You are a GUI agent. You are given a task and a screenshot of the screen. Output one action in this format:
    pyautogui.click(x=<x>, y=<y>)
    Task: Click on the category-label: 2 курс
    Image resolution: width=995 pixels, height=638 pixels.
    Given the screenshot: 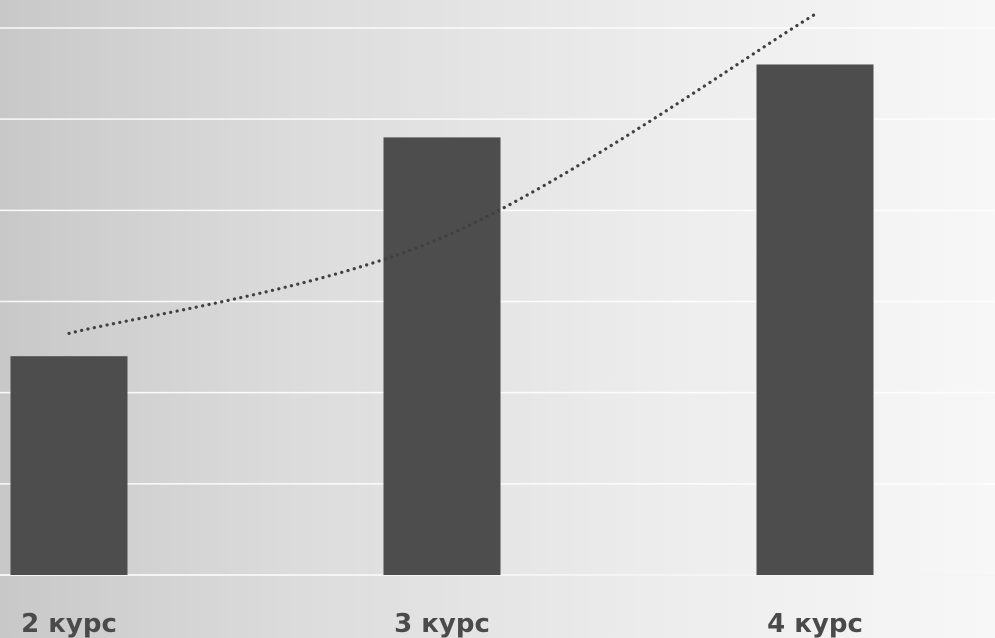 What is the action you would take?
    pyautogui.click(x=69, y=623)
    